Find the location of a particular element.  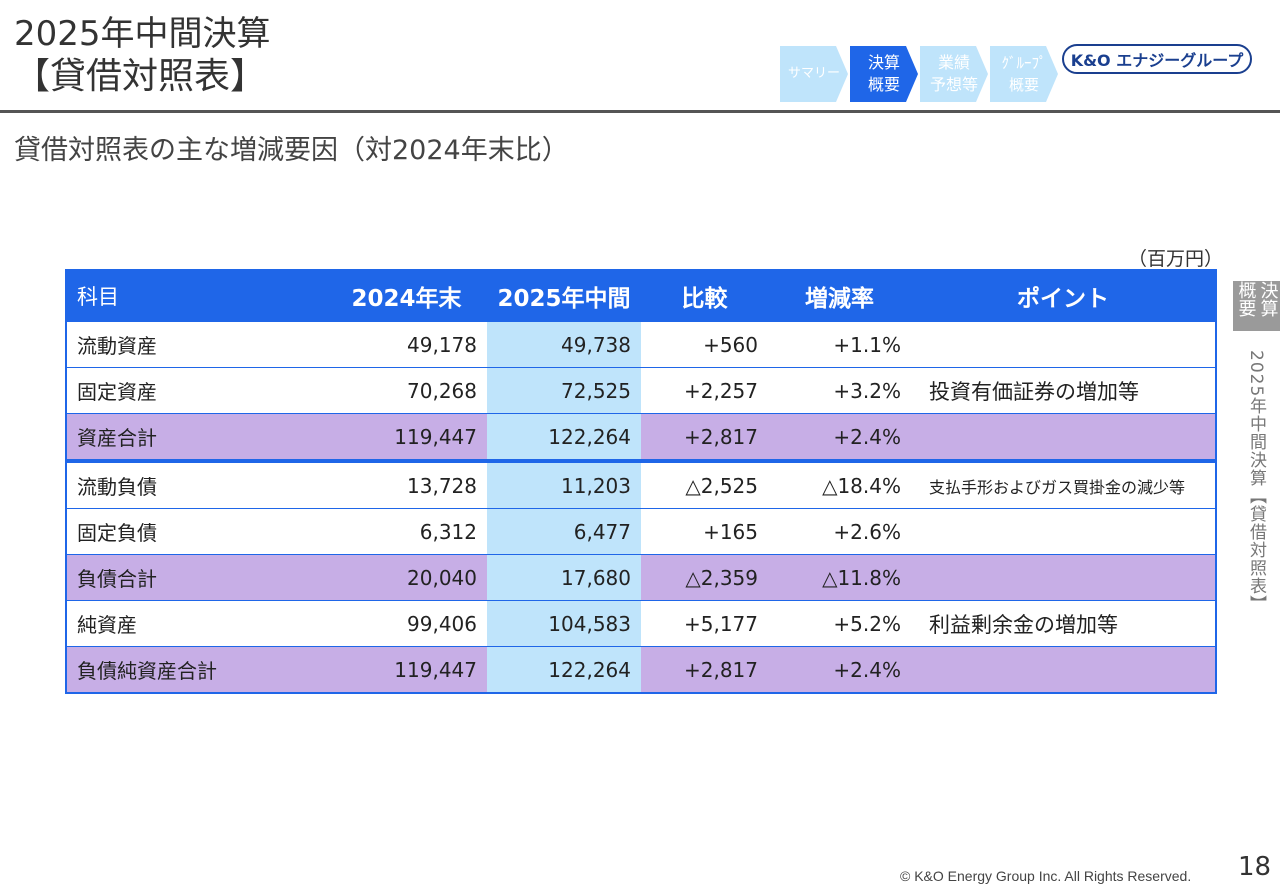

nav-step-summary: サマリー is located at coordinates (814, 74).